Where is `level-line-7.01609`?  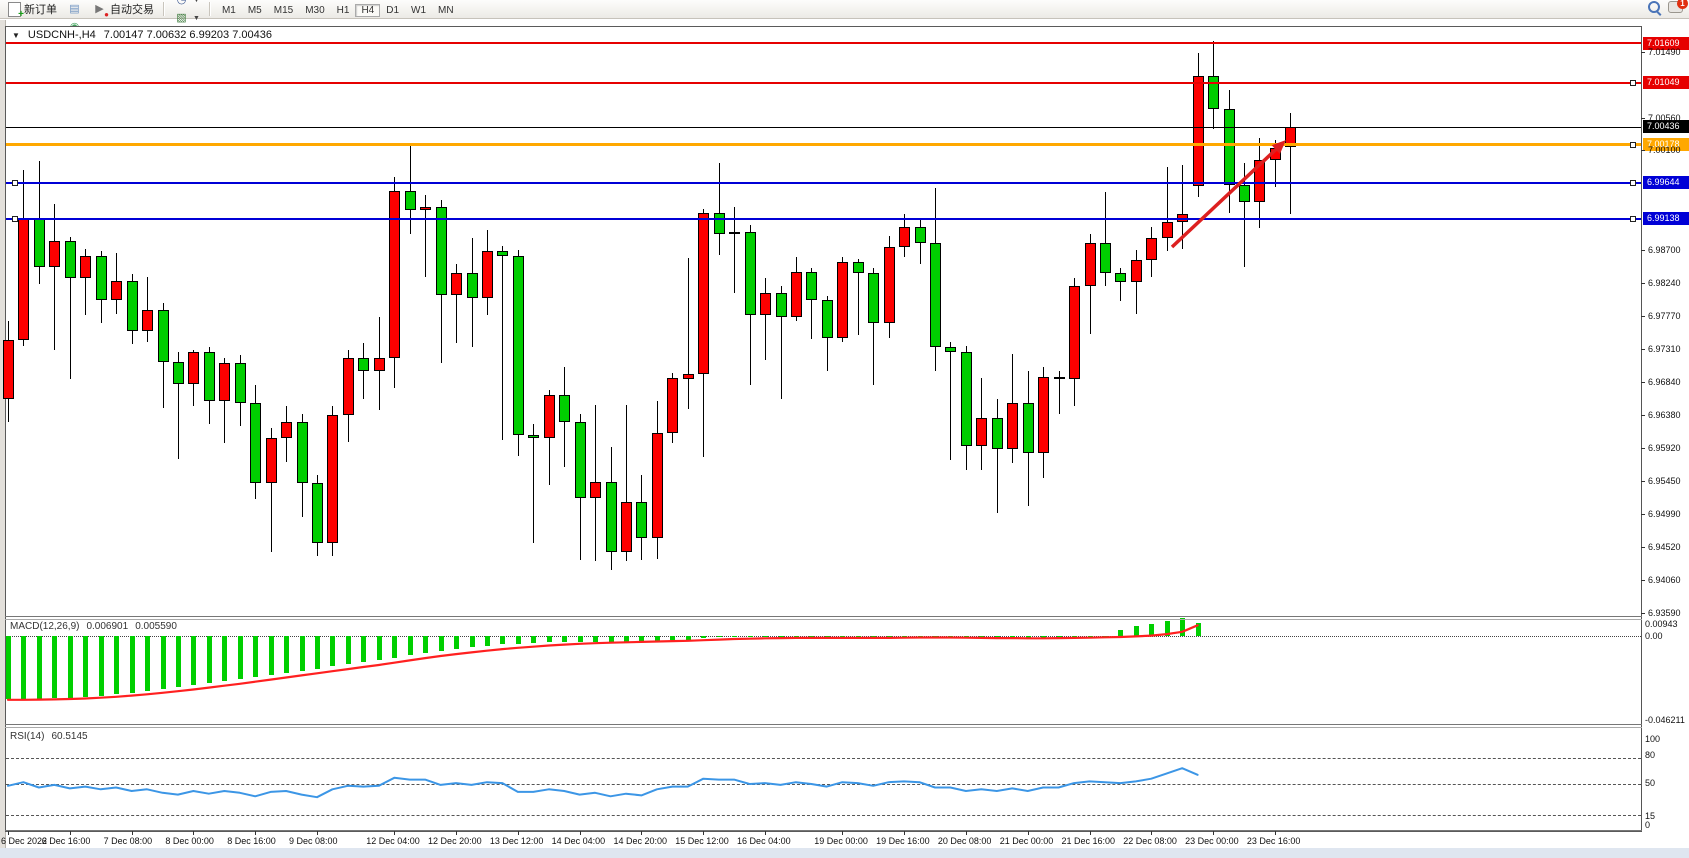 level-line-7.01609 is located at coordinates (823, 43).